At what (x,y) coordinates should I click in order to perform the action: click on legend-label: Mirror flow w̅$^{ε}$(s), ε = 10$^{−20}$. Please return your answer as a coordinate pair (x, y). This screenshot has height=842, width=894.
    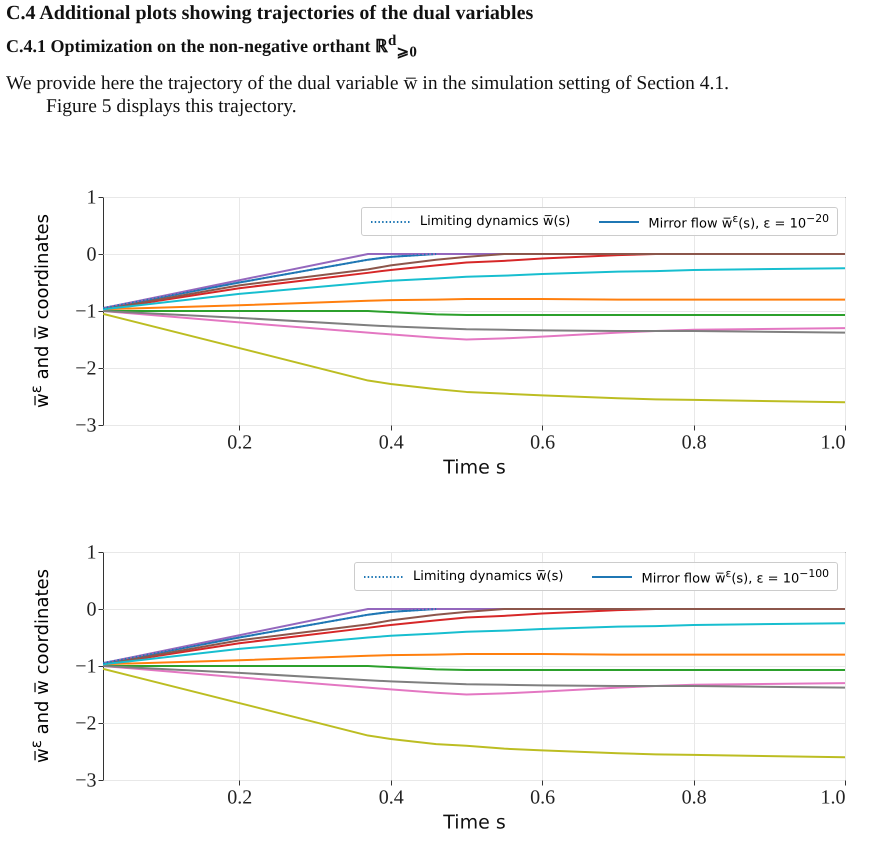
    Looking at the image, I should click on (738, 222).